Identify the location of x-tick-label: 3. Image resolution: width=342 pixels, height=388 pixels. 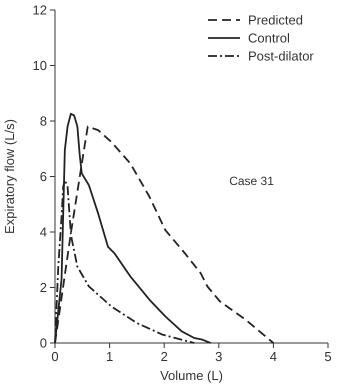
(218, 356).